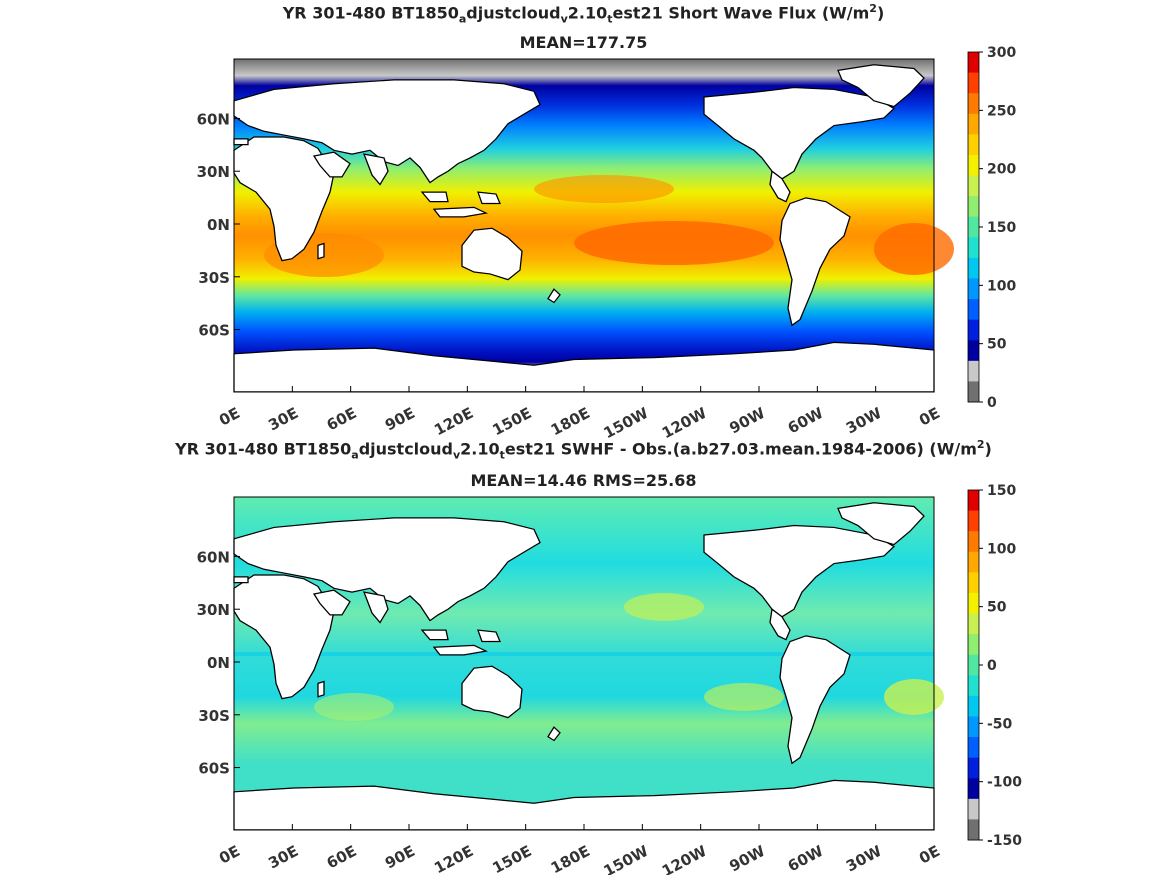 This screenshot has height=875, width=1167. Describe the element at coordinates (342, 419) in the screenshot. I see `map1-x-tick-label: 60E` at that location.